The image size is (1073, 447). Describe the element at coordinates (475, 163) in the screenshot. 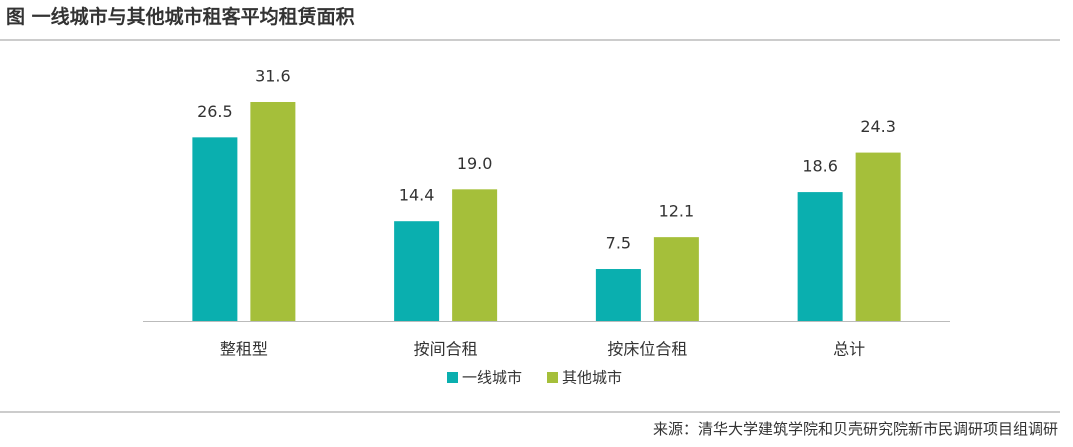

I see `value-label: 19.0` at that location.